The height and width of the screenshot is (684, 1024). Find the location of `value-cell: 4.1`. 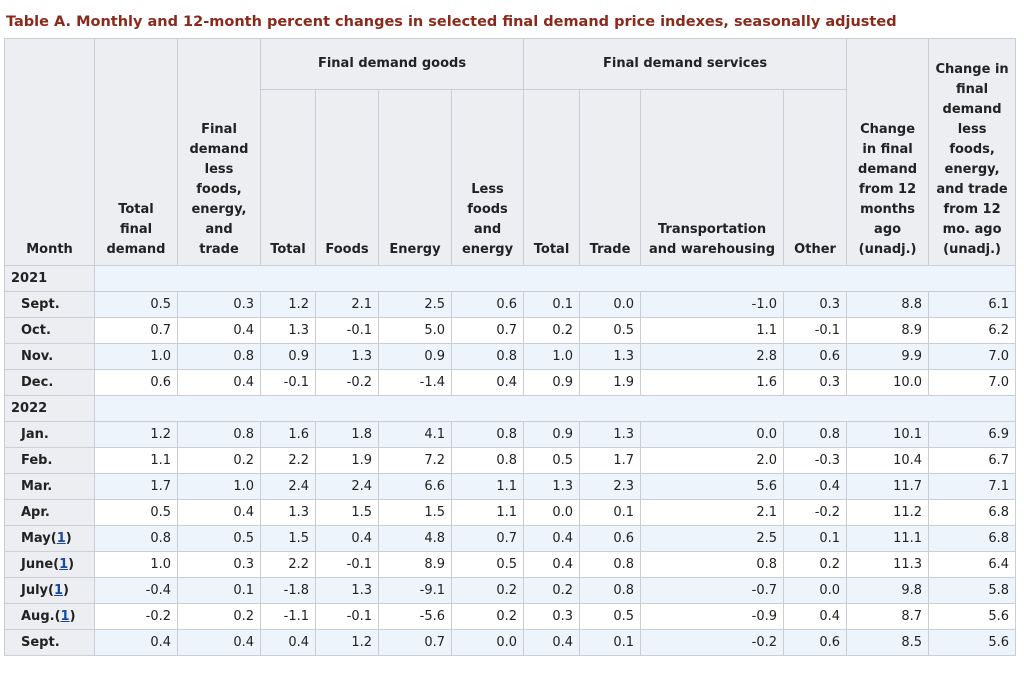

value-cell: 4.1 is located at coordinates (415, 434).